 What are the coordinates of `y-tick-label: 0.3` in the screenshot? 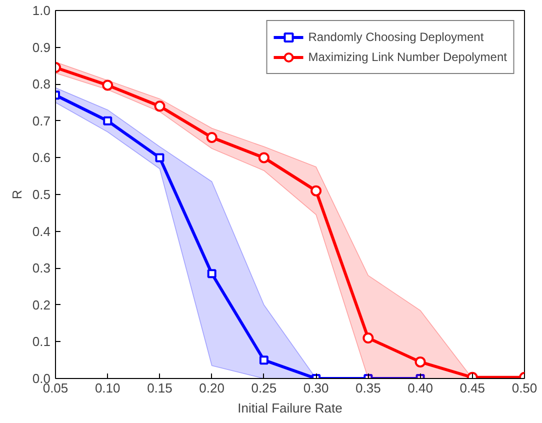 It's located at (41, 268).